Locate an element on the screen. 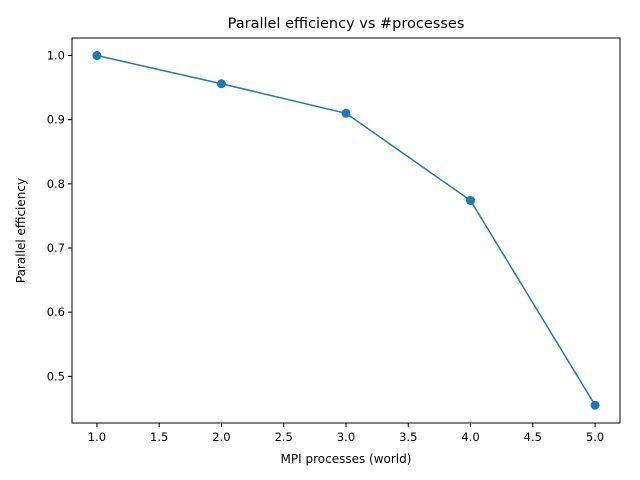 The image size is (640, 480). x-axis: 1.0 1.5 2.0 2.5 3.0 3.5 4.0 4.5 5.0 is located at coordinates (346, 433).